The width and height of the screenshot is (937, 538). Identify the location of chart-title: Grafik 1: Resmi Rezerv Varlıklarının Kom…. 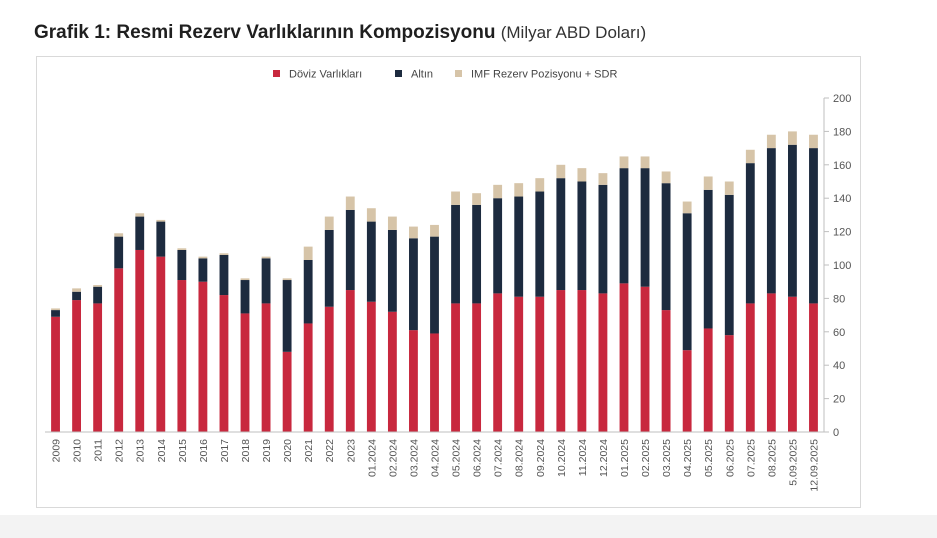
(340, 33).